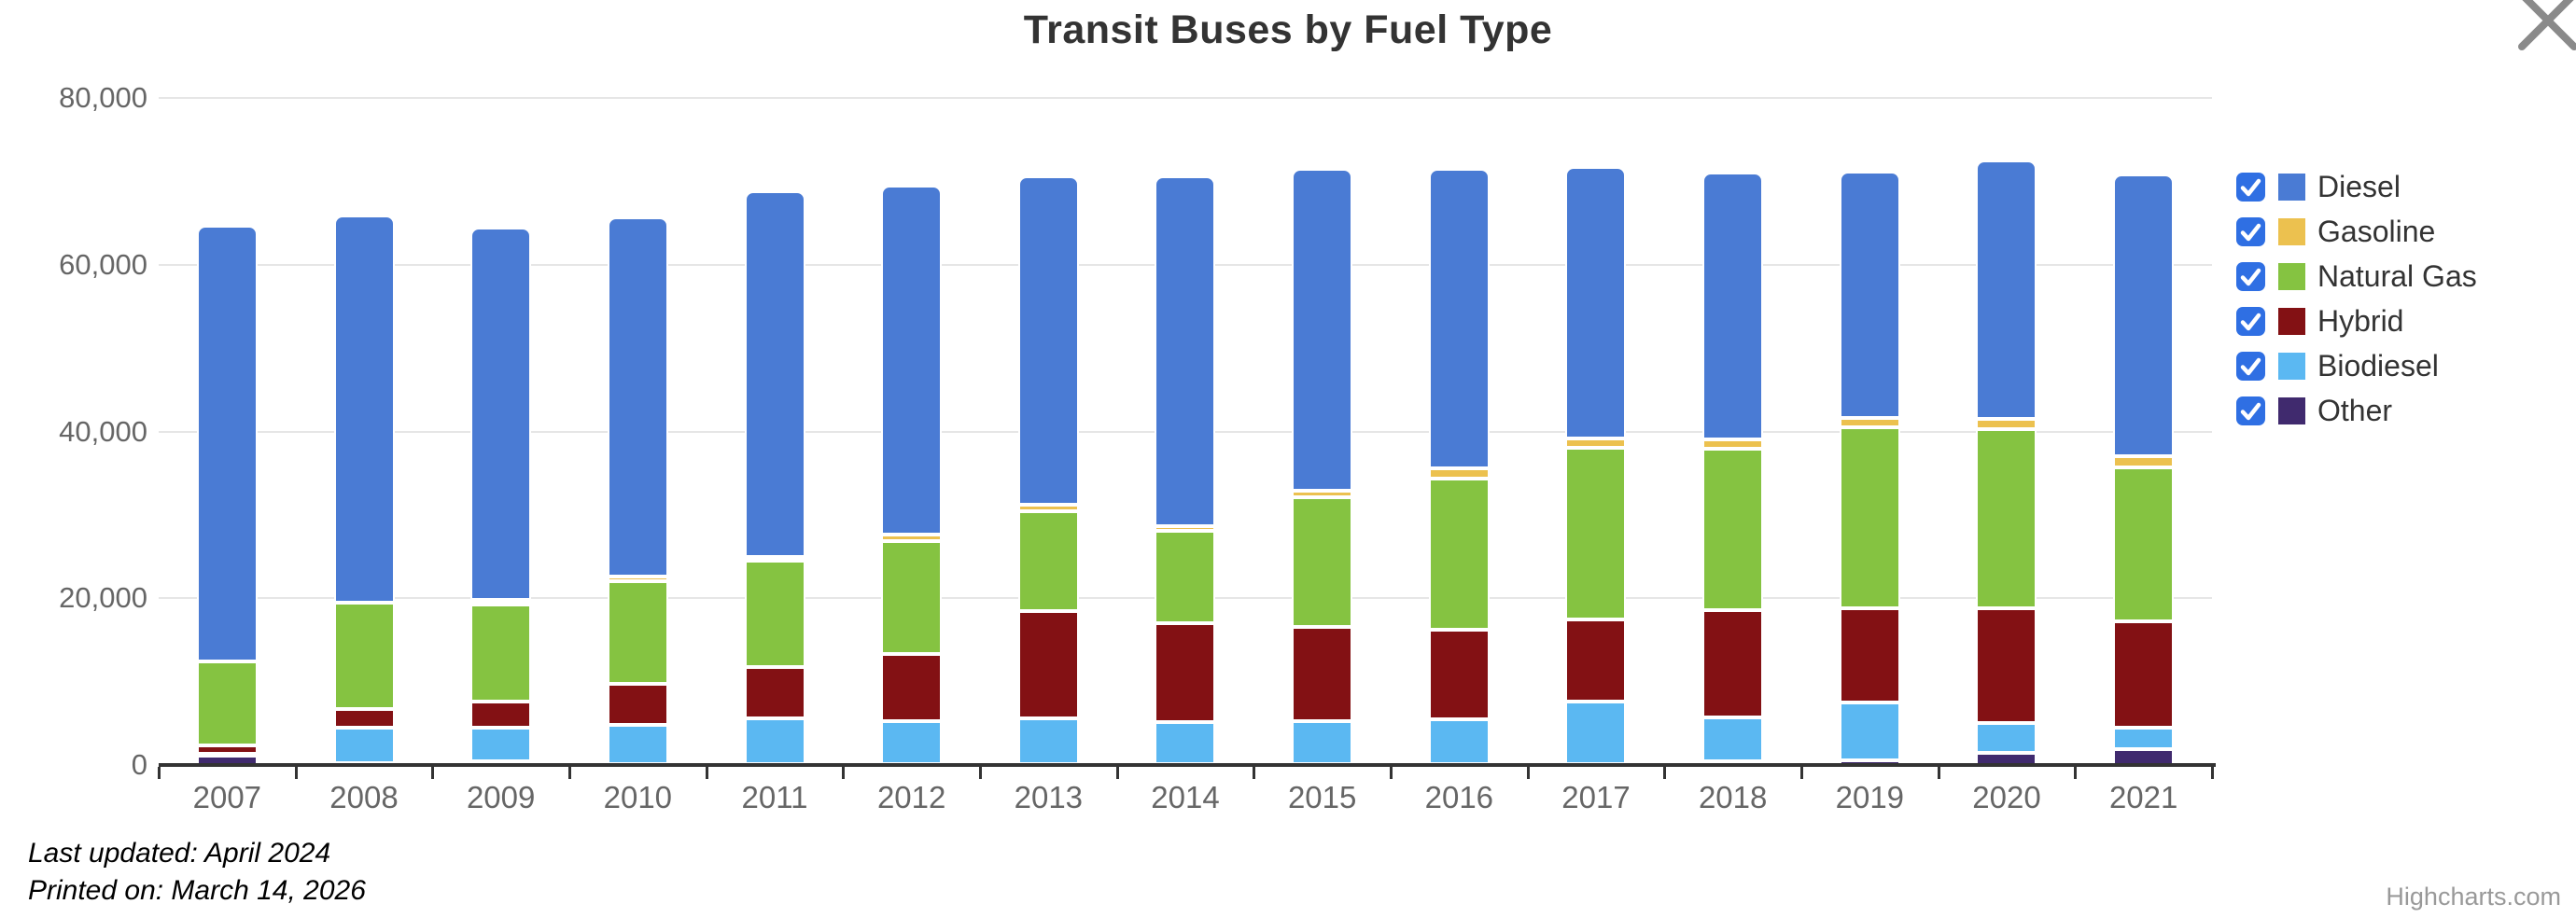 This screenshot has width=2576, height=918. What do you see at coordinates (103, 97) in the screenshot?
I see `y-axis-label: 80,000` at bounding box center [103, 97].